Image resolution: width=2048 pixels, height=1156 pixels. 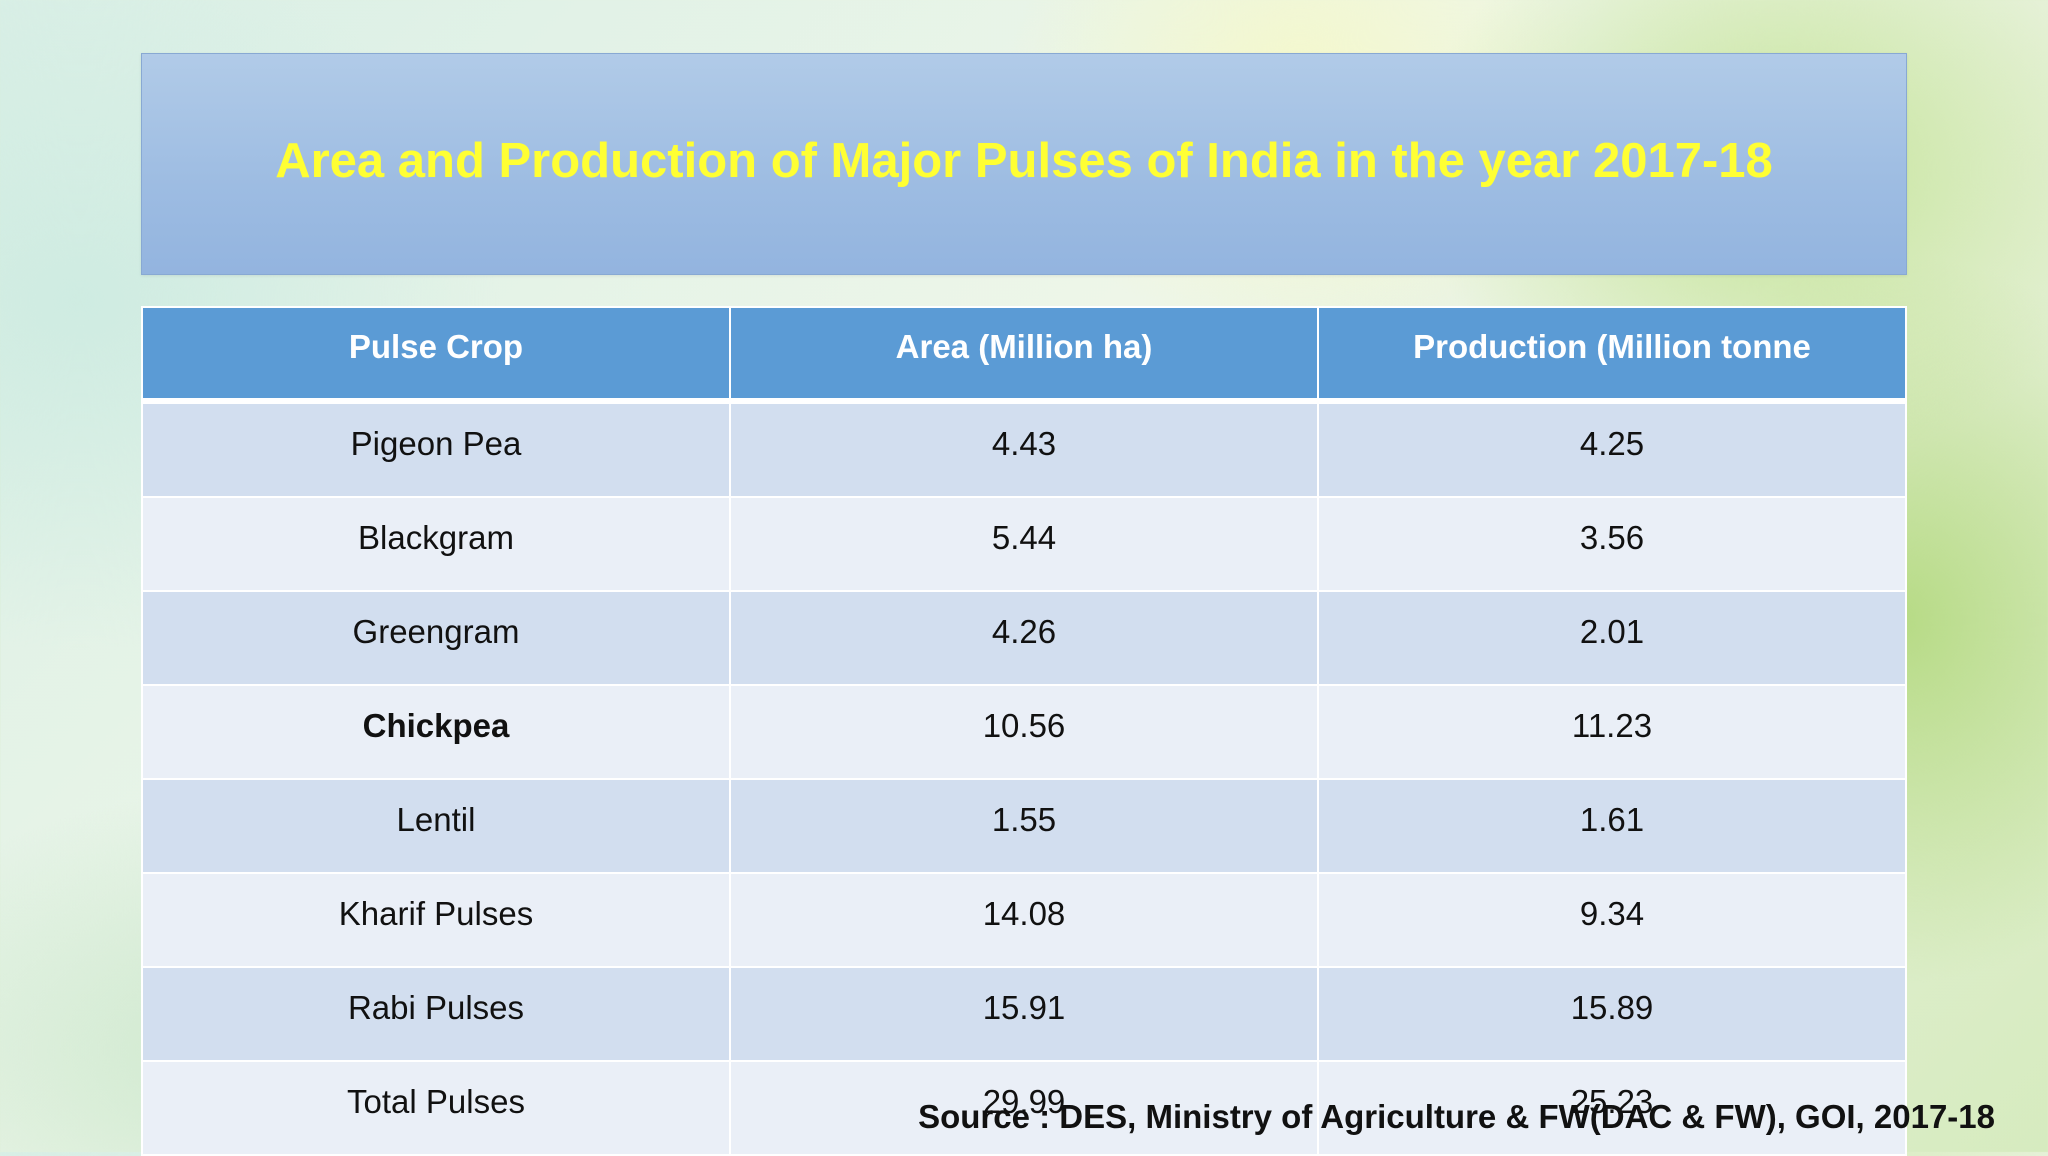 I want to click on area-cell: 5.44, so click(x=1024, y=544).